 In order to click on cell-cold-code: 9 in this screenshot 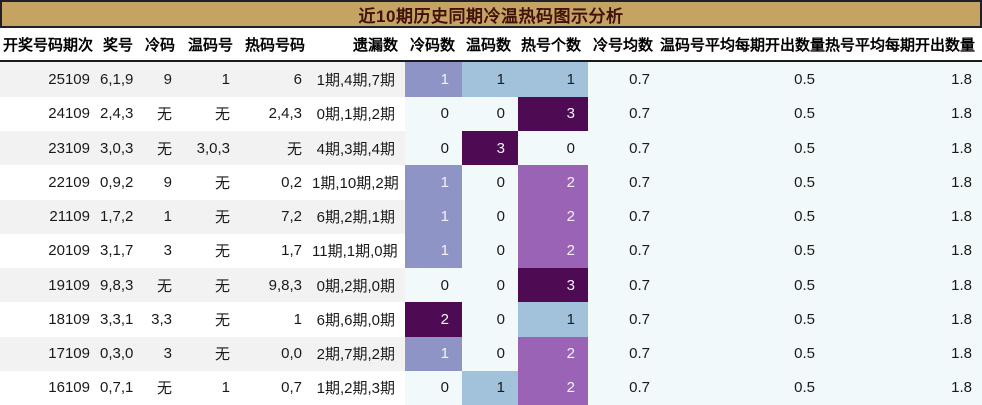, I will do `click(161, 182)`.